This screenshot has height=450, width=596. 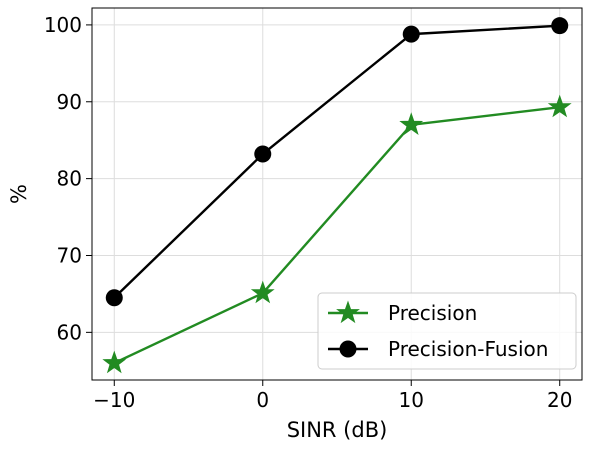 What do you see at coordinates (69, 332) in the screenshot?
I see `y-tick-label: 60` at bounding box center [69, 332].